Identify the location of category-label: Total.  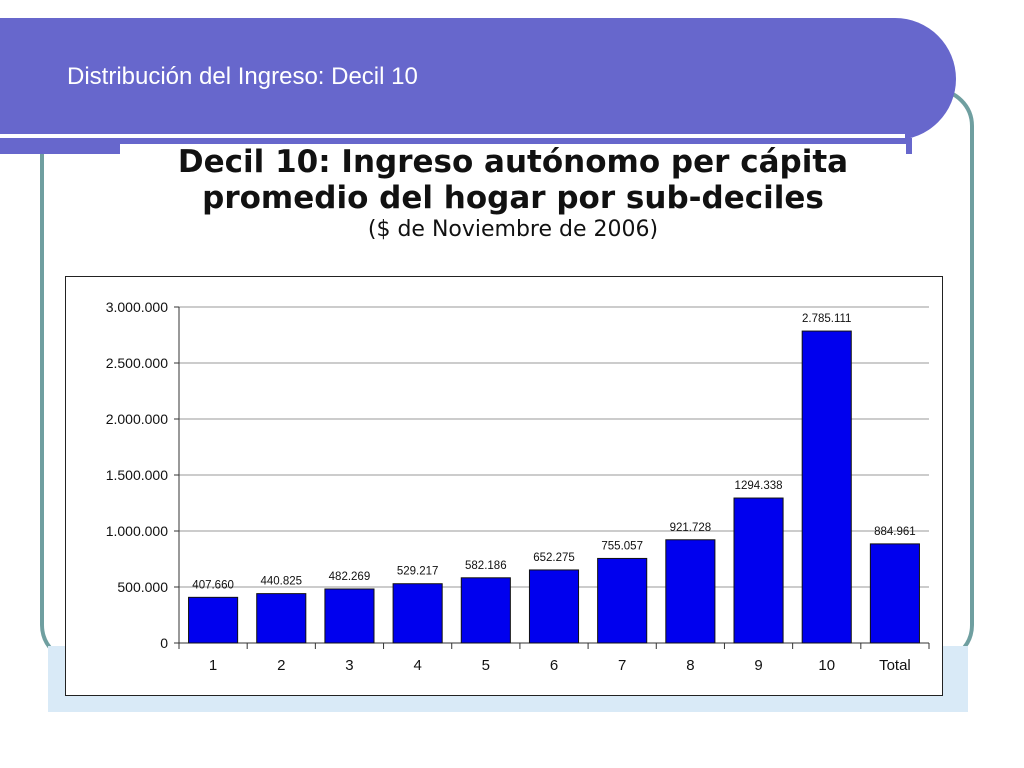
(895, 665).